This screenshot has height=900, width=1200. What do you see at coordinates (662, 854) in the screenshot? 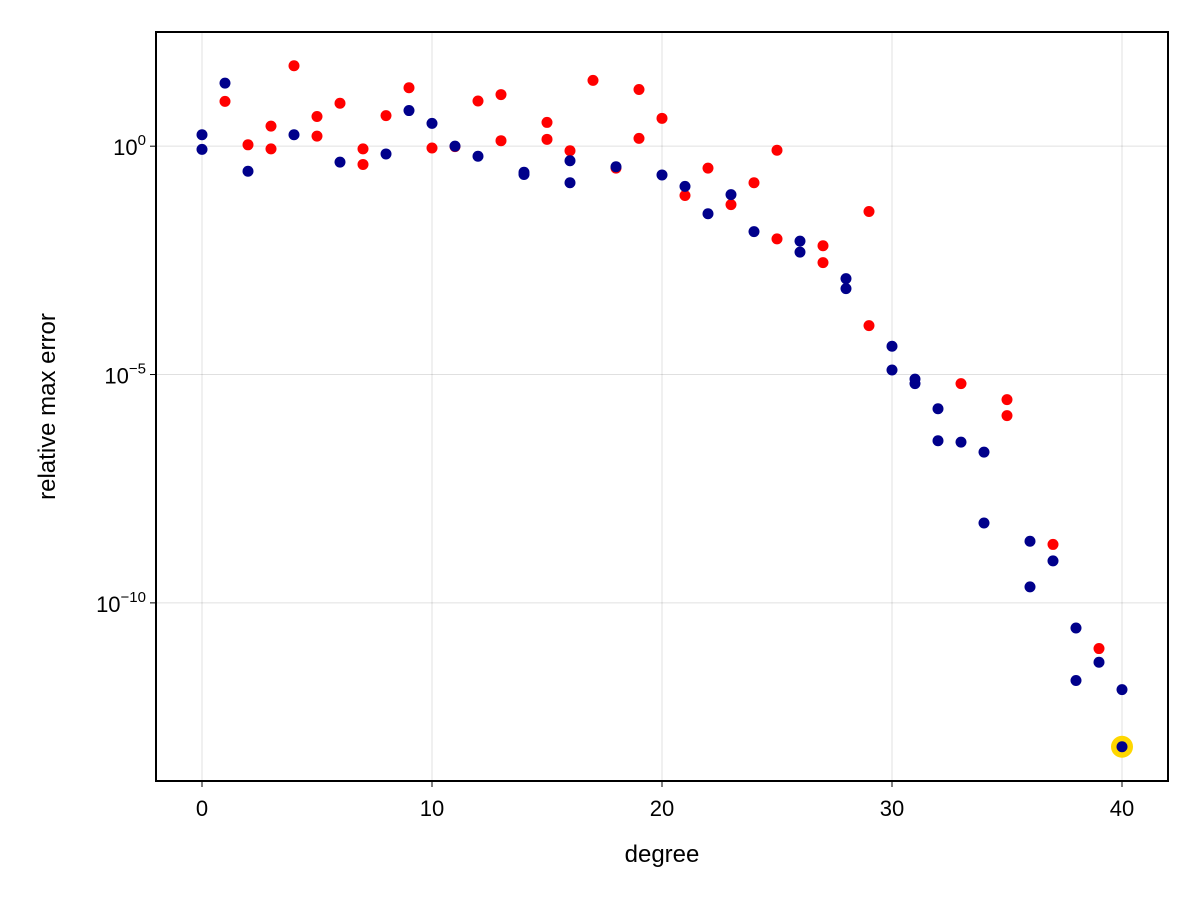
I see `x-axis-label: degree` at bounding box center [662, 854].